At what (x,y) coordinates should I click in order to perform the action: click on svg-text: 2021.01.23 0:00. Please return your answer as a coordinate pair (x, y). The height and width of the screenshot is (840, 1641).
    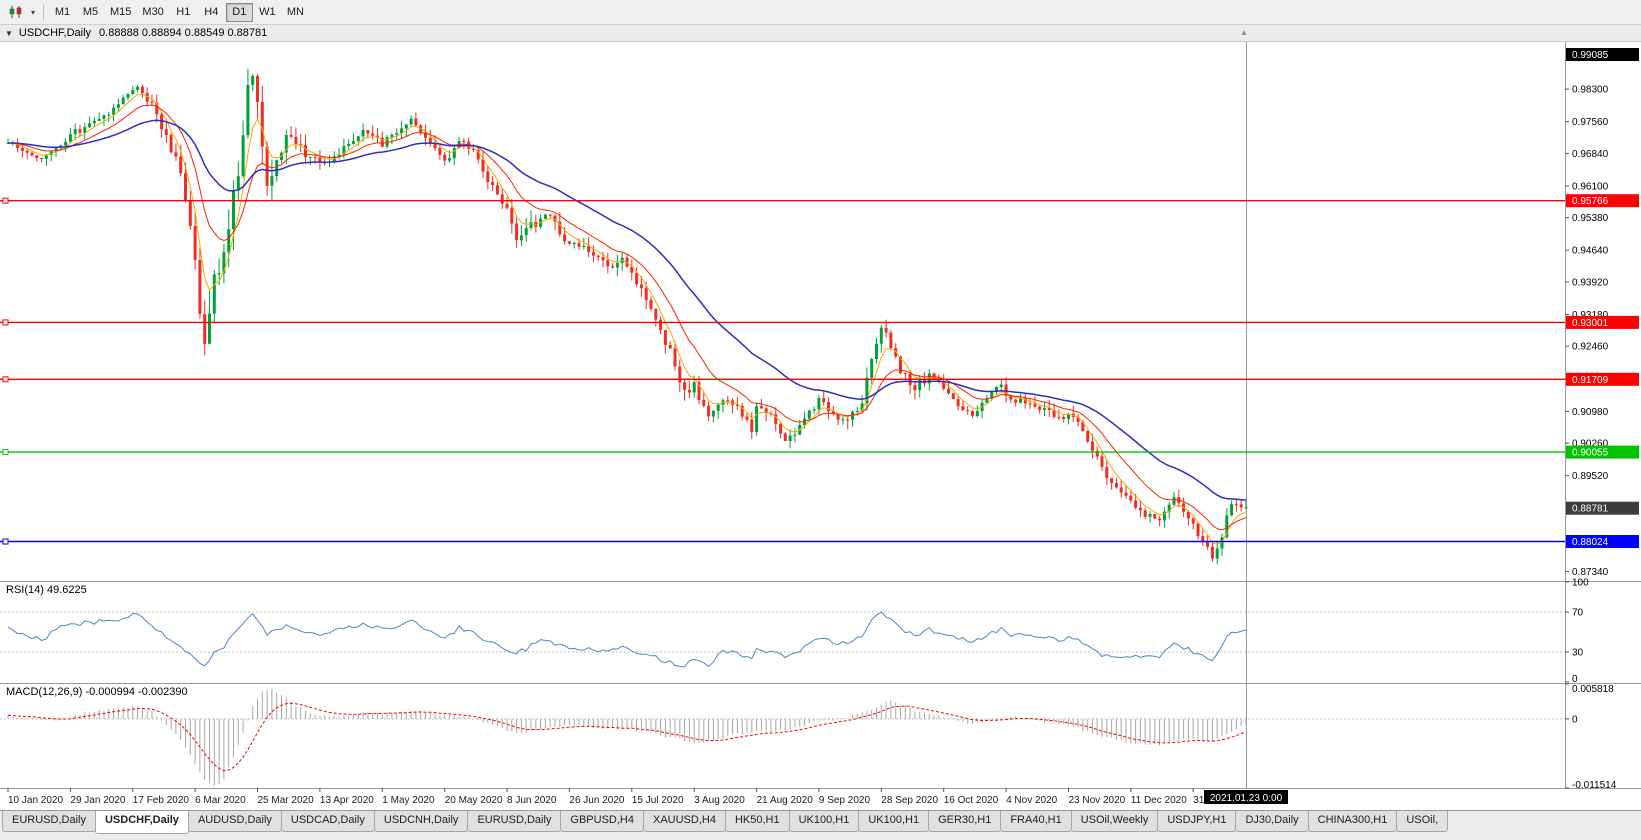
    Looking at the image, I should click on (1246, 798).